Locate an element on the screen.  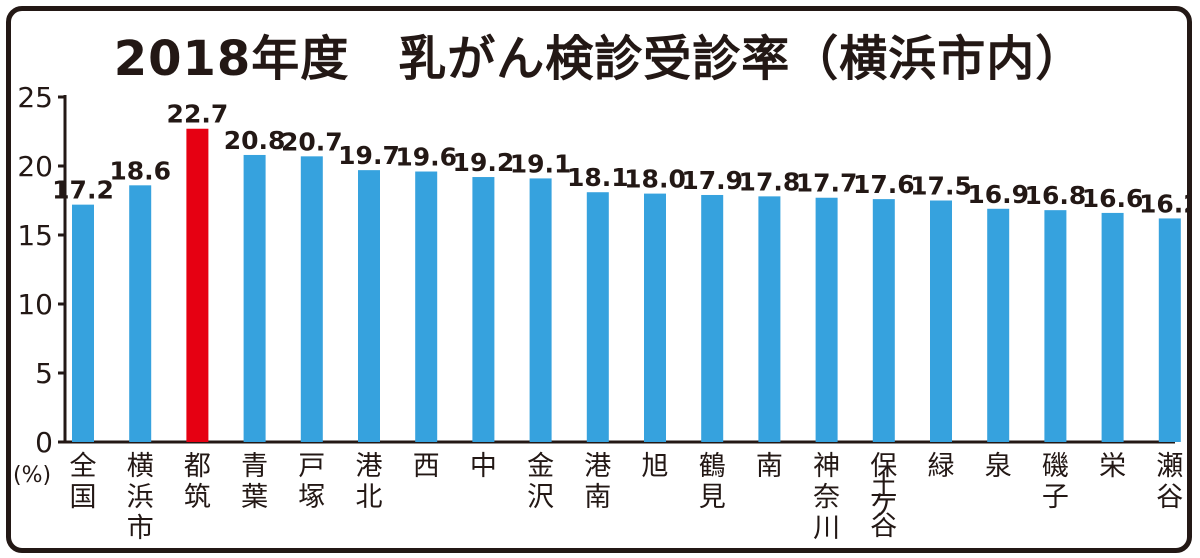
chart-title: 2018年度 乳がん検診受診率（横浜市内） is located at coordinates (599, 59).